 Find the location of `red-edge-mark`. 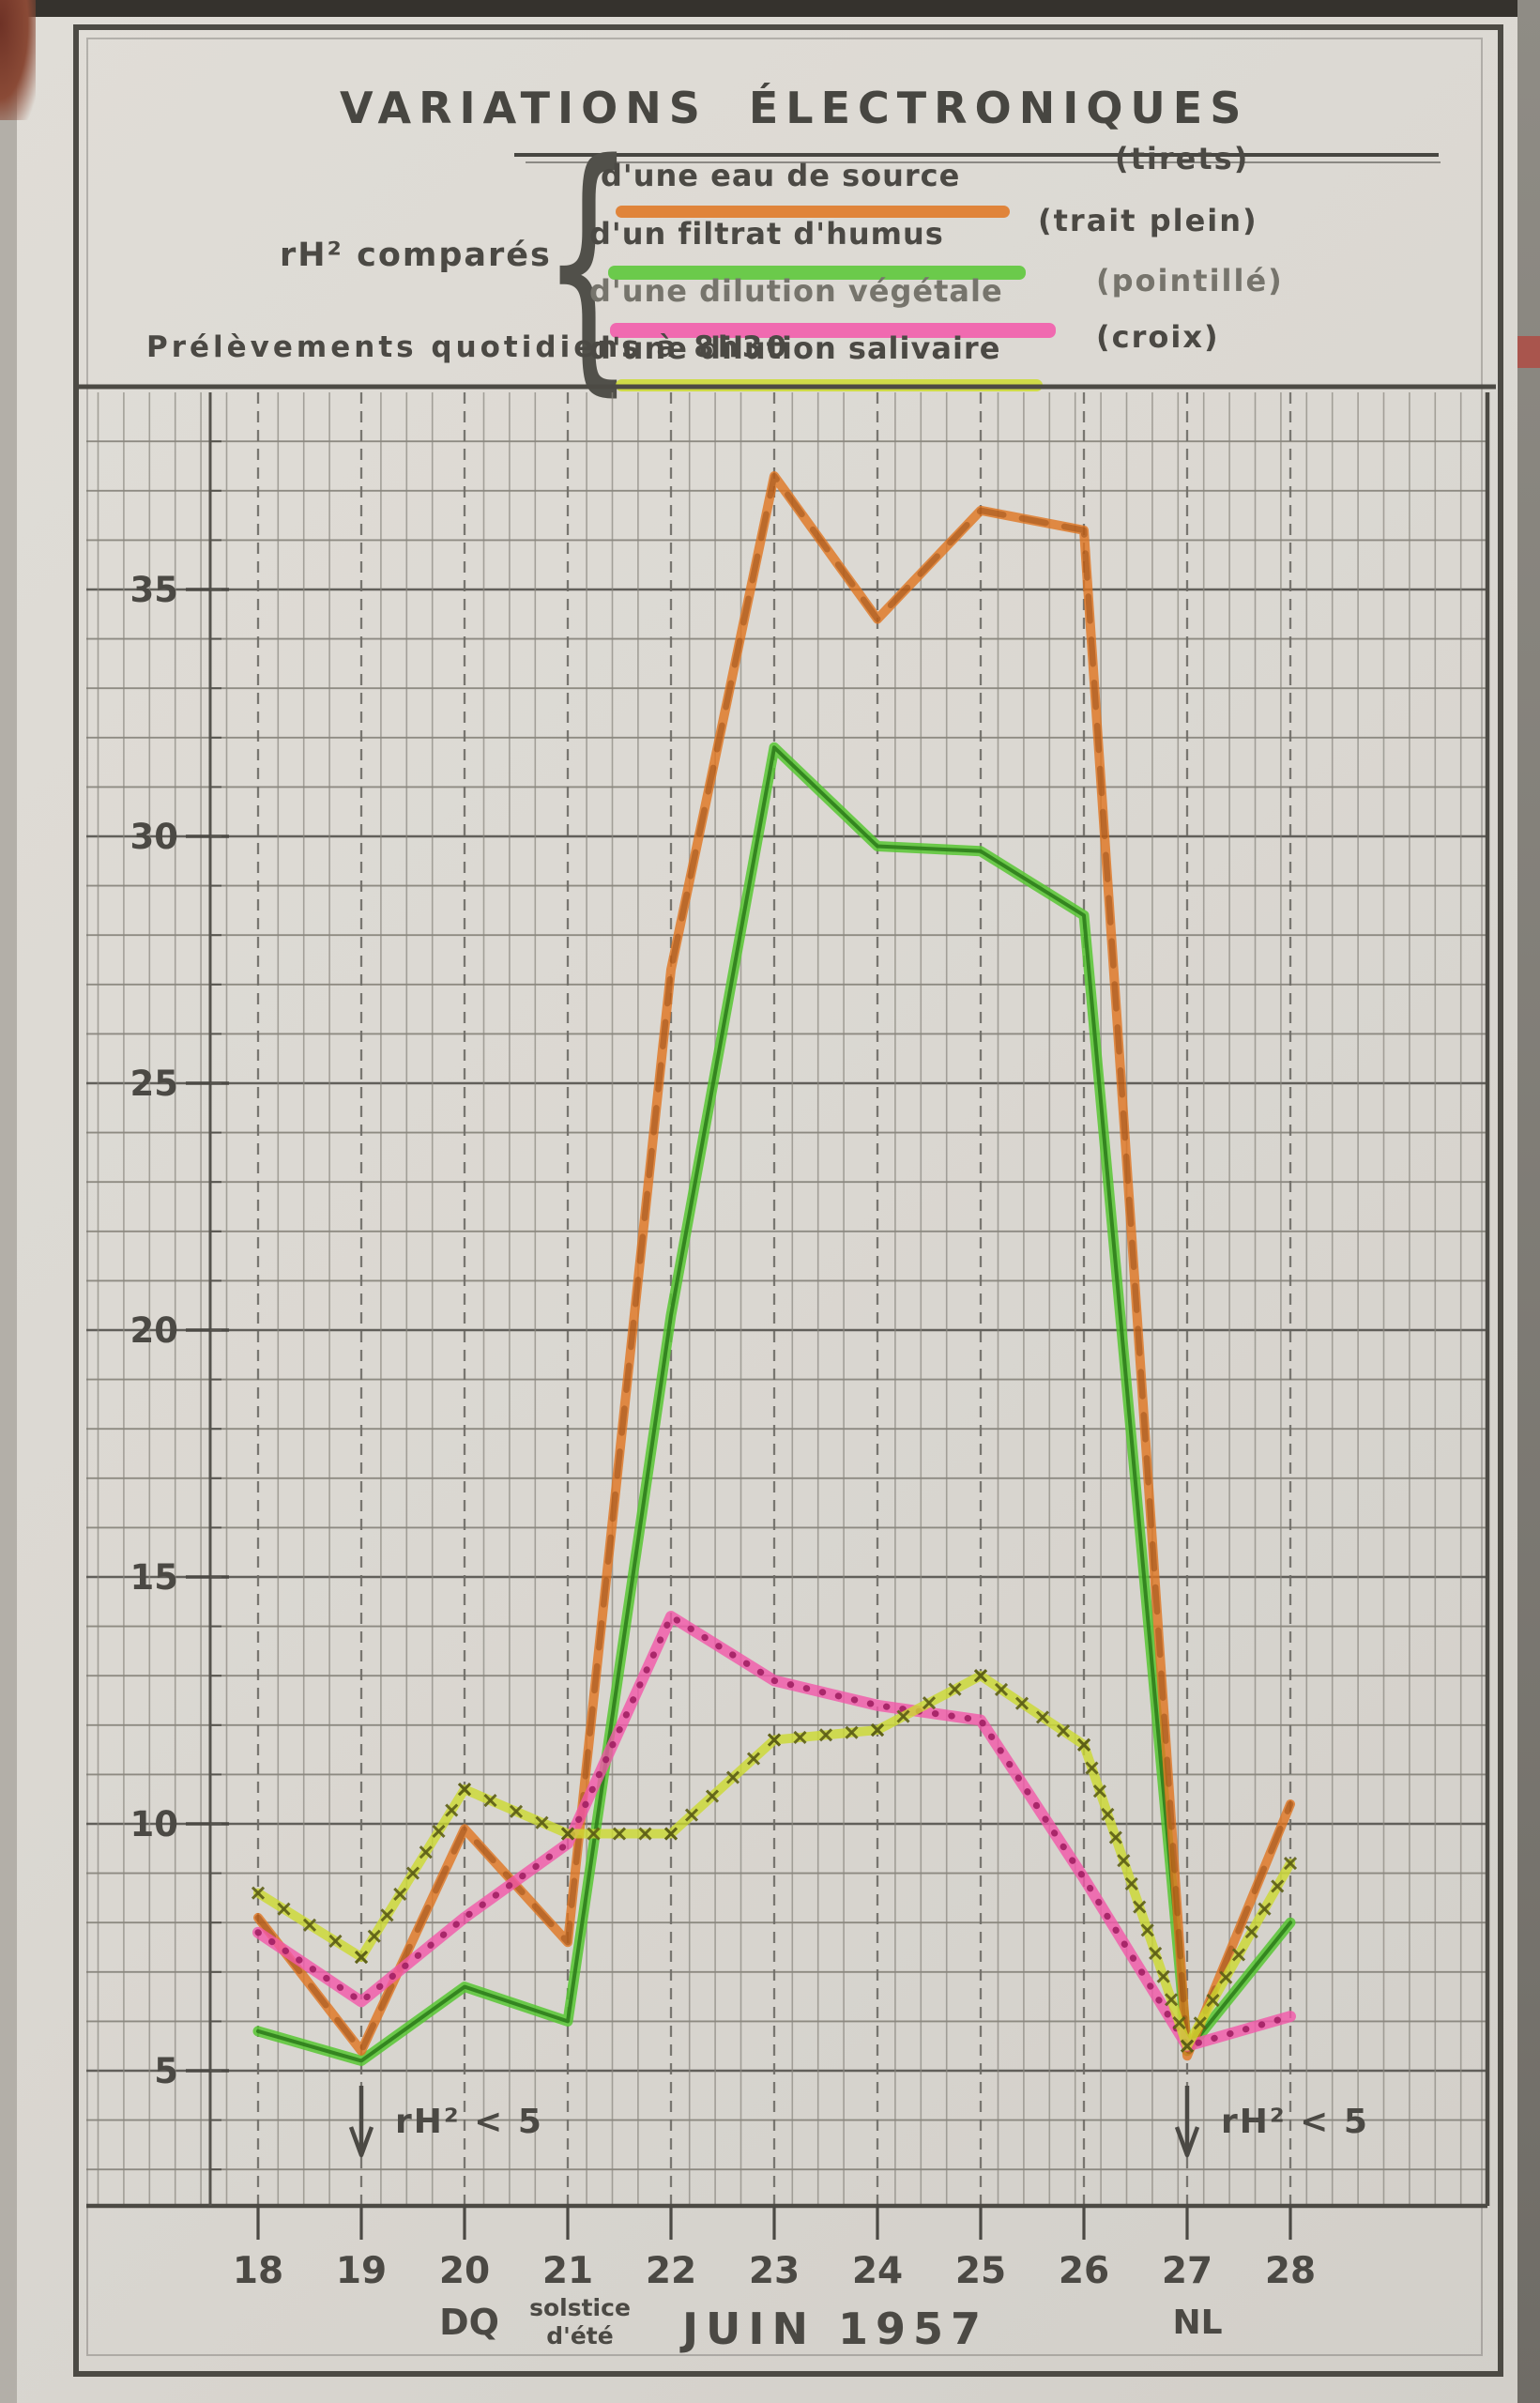

red-edge-mark is located at coordinates (1528, 352).